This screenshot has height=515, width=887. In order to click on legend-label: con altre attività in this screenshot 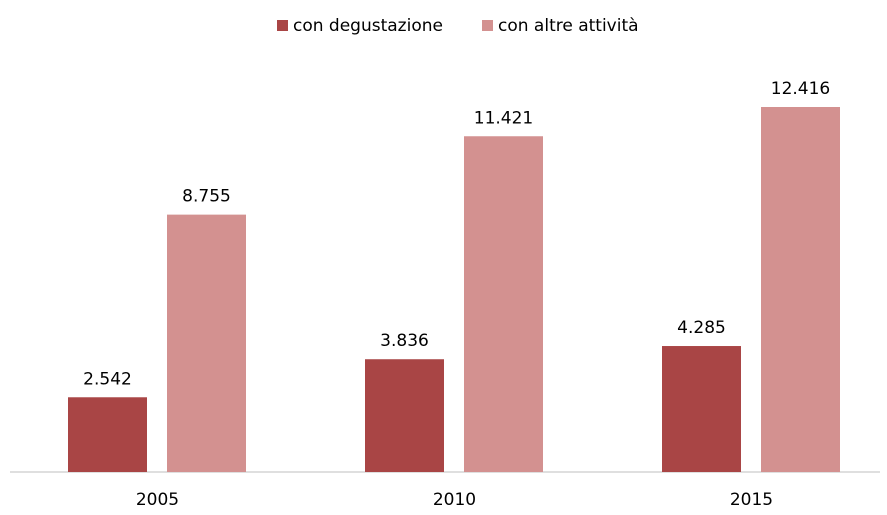, I will do `click(568, 26)`.